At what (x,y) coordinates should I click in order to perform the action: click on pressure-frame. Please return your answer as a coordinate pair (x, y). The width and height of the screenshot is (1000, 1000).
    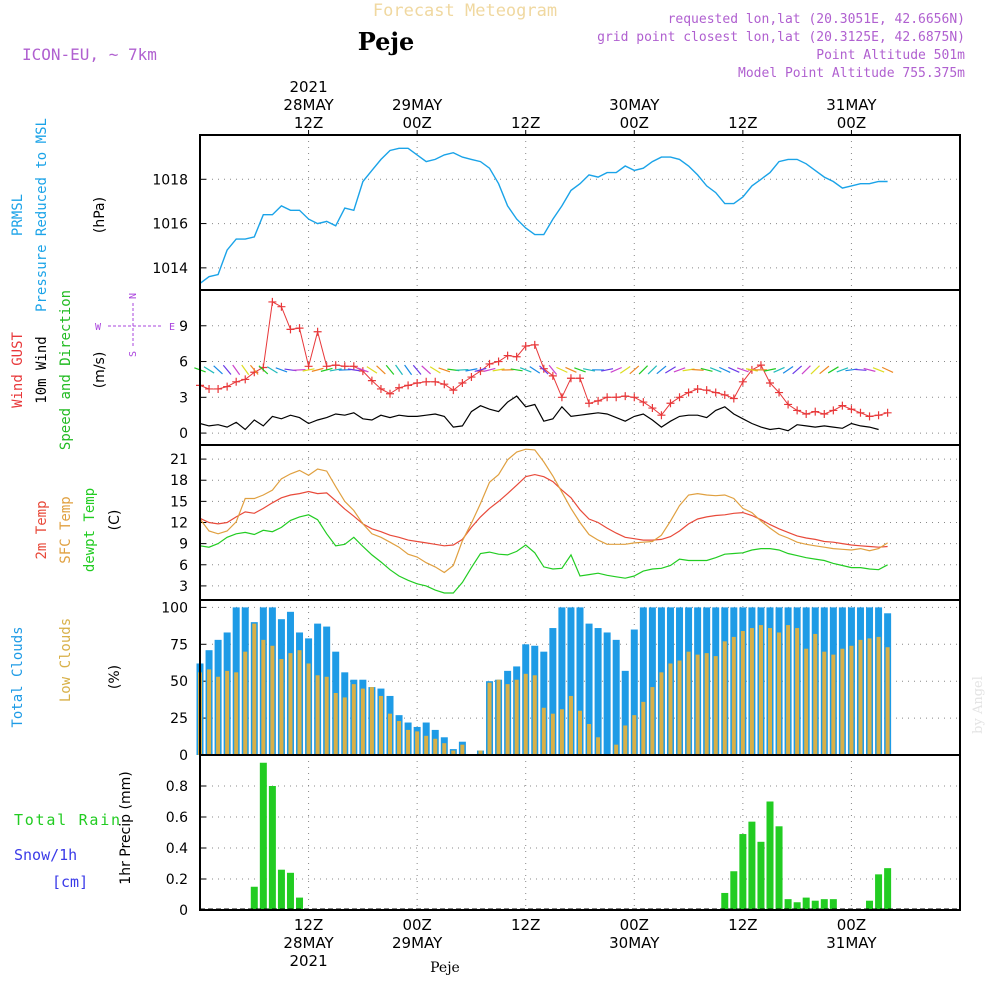
    Looking at the image, I should click on (580, 212).